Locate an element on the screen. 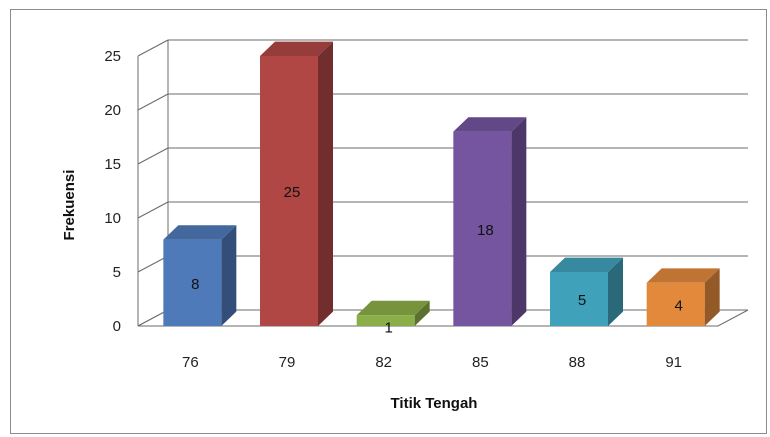 The height and width of the screenshot is (437, 770). x-axis-title: Titik Tengah is located at coordinates (434, 403).